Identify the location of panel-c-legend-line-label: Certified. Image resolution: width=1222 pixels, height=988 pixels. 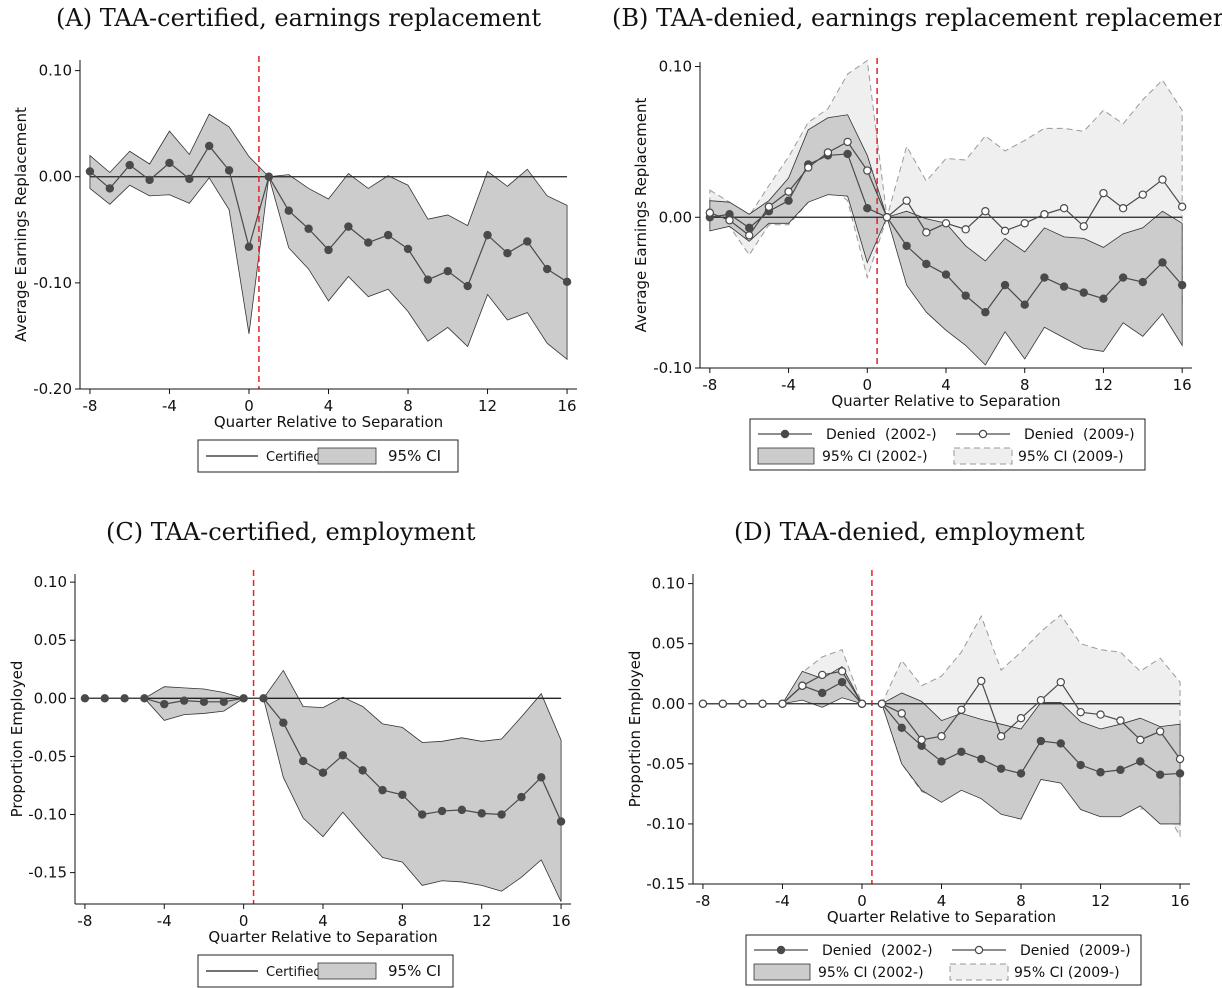
(294, 972).